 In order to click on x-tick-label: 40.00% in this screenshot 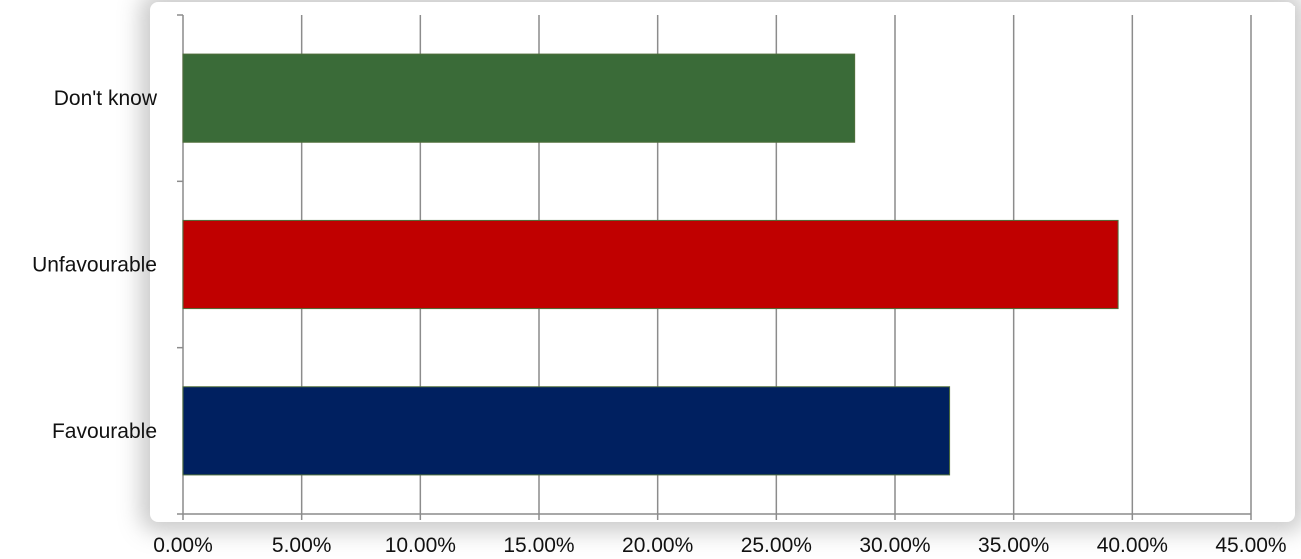, I will do `click(1132, 545)`.